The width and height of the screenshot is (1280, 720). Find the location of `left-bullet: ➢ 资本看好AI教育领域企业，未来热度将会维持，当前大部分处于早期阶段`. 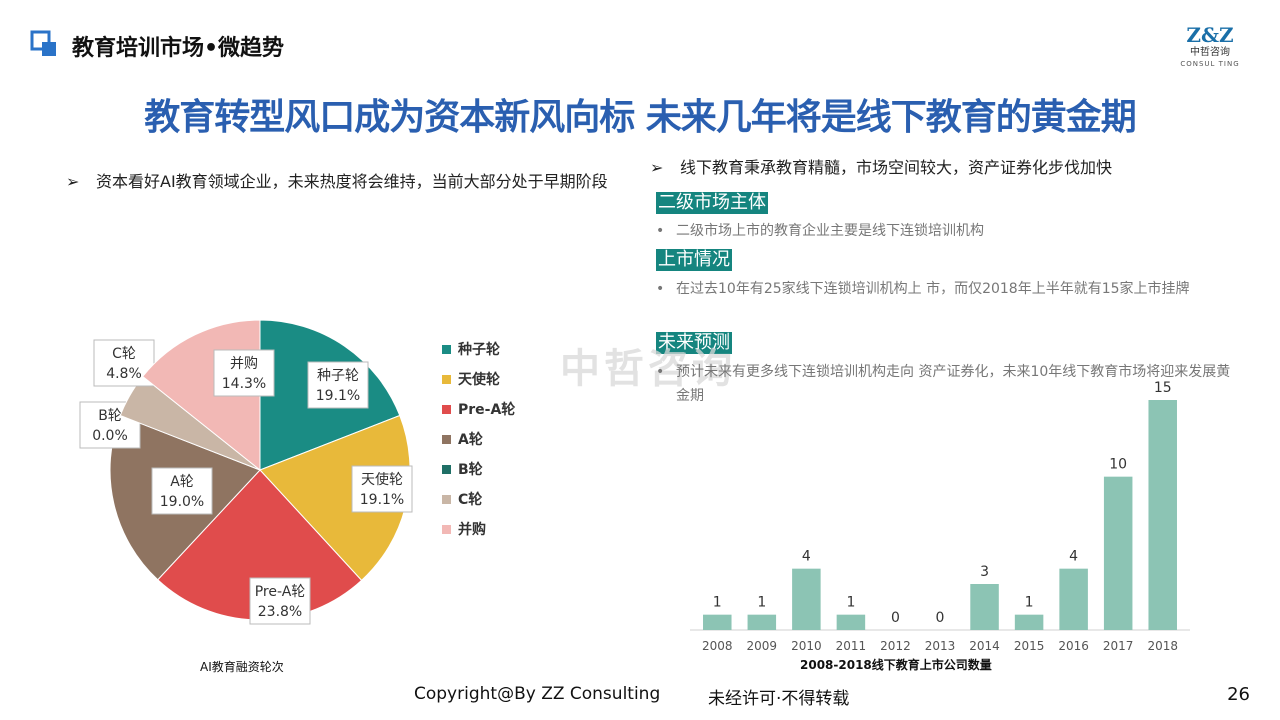

left-bullet: ➢ 资本看好AI教育领域企业，未来热度将会维持，当前大部分处于早期阶段 is located at coordinates (346, 181).